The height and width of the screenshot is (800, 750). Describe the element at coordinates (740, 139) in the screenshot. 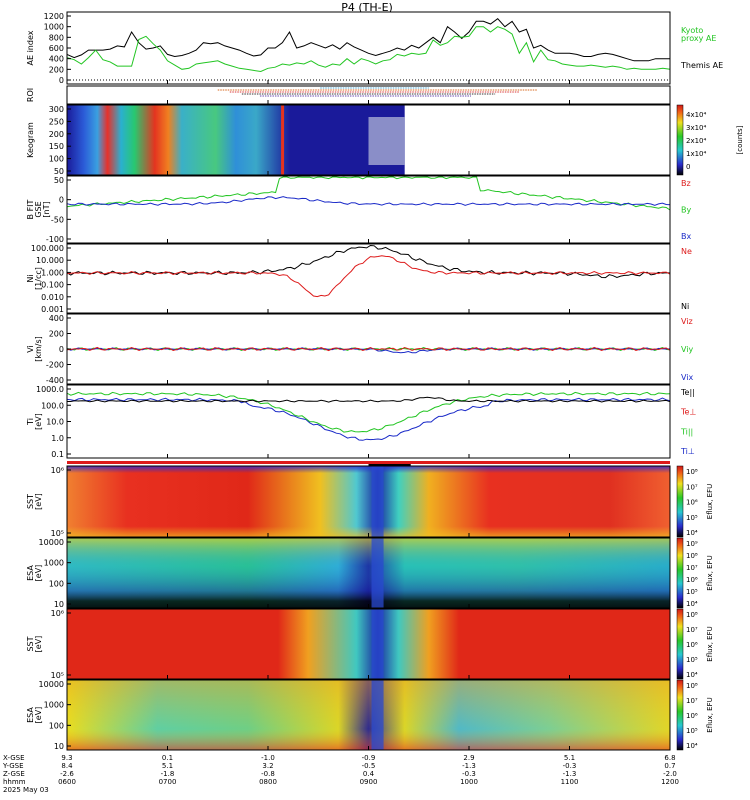

I see `keogram-colorbar-label: [counts]` at that location.